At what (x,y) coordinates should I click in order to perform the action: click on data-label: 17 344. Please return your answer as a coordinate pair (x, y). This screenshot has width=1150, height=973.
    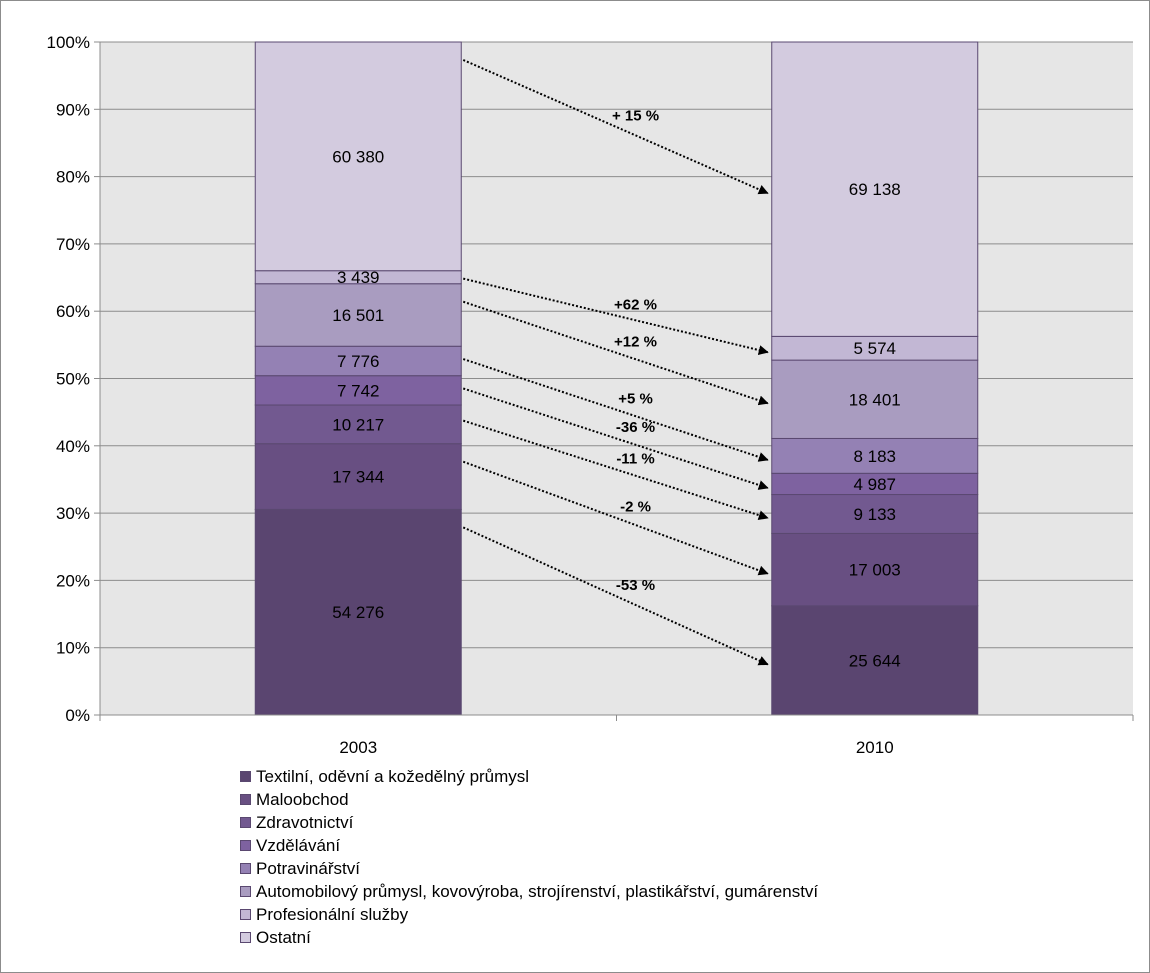
    Looking at the image, I should click on (358, 477).